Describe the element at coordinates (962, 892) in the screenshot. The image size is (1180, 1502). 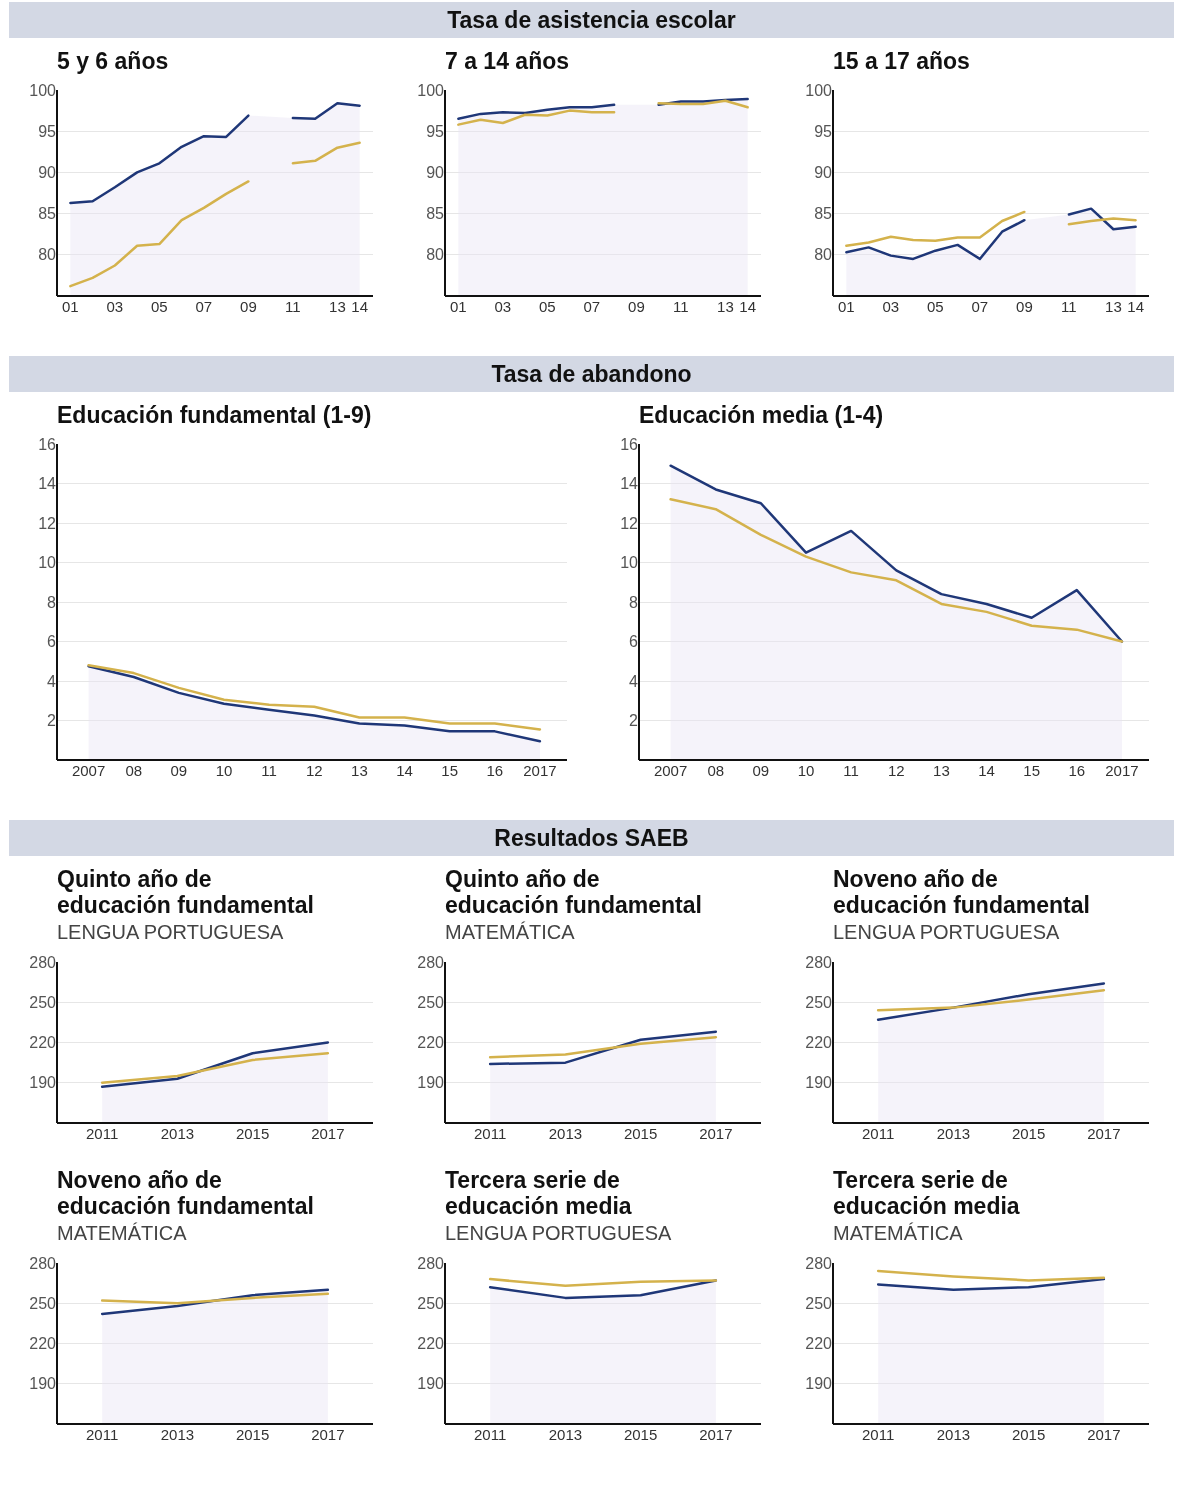
I see `chart-title: Noveno año de educación fundamental` at that location.